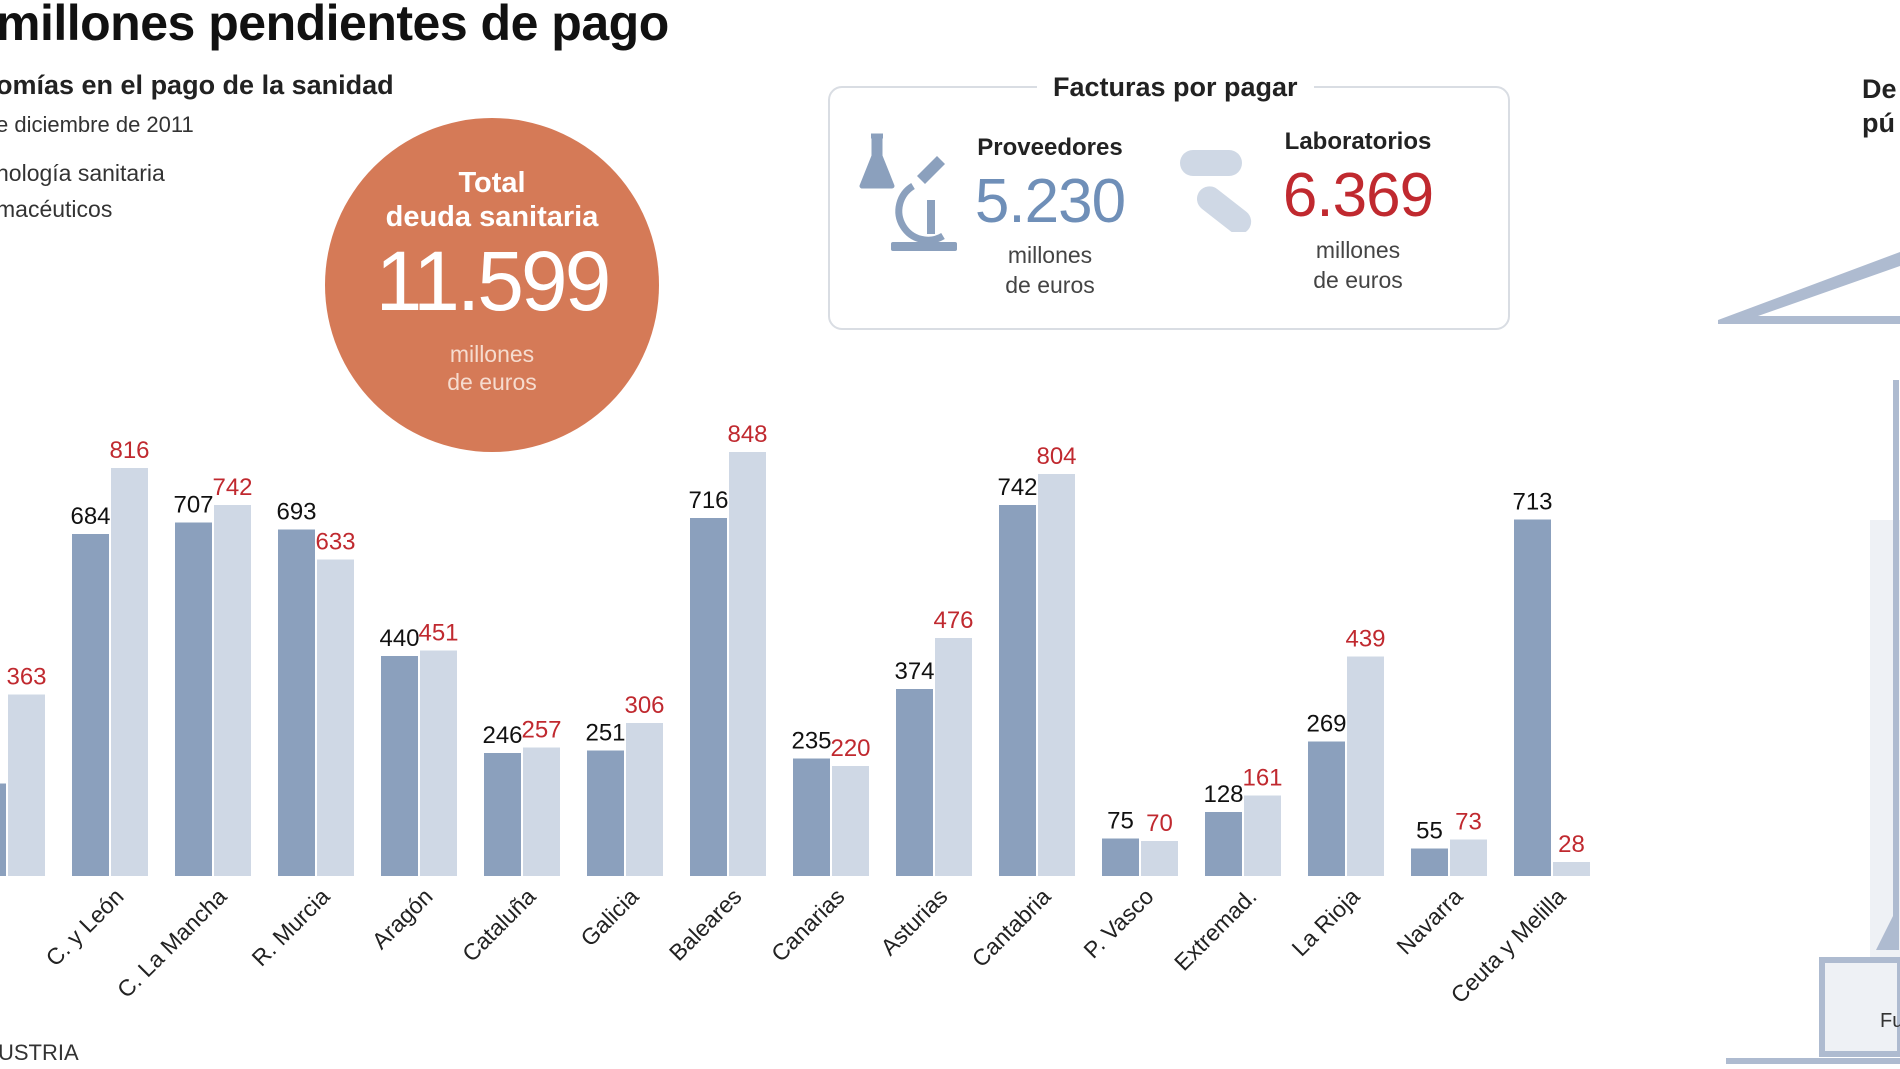 The width and height of the screenshot is (1900, 1069). Describe the element at coordinates (492, 183) in the screenshot. I see `total-title-line1: Total` at that location.